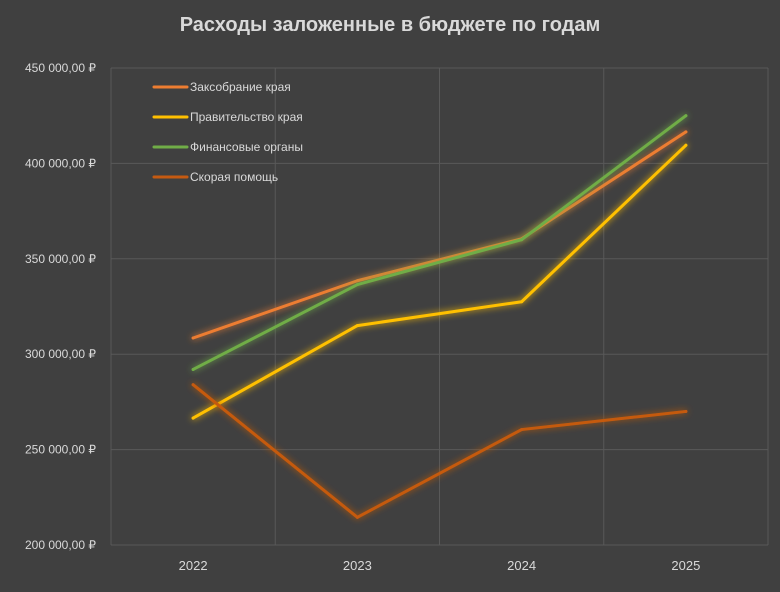 The height and width of the screenshot is (592, 780). I want to click on chart-title: Расходы заложенные в бюджете по годам, so click(390, 25).